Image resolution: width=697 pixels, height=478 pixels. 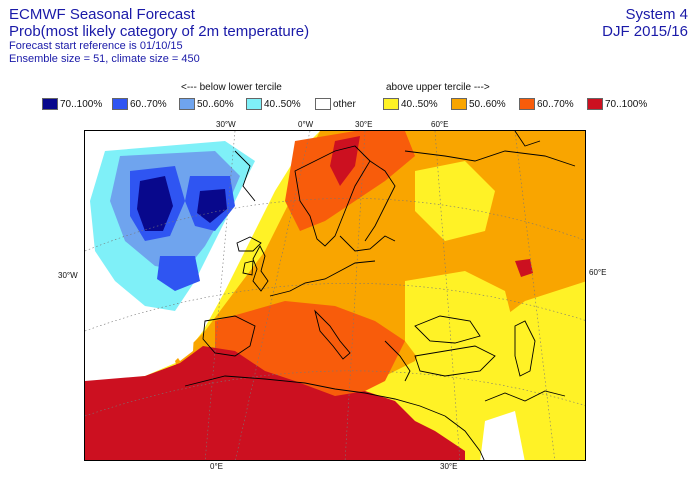 What do you see at coordinates (502, 435) in the screenshot?
I see `region-other-middleeast` at bounding box center [502, 435].